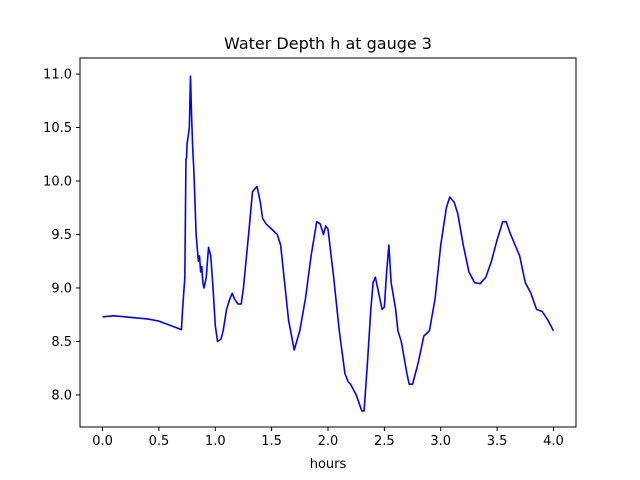  I want to click on x-tick-label: 3.0, so click(440, 441).